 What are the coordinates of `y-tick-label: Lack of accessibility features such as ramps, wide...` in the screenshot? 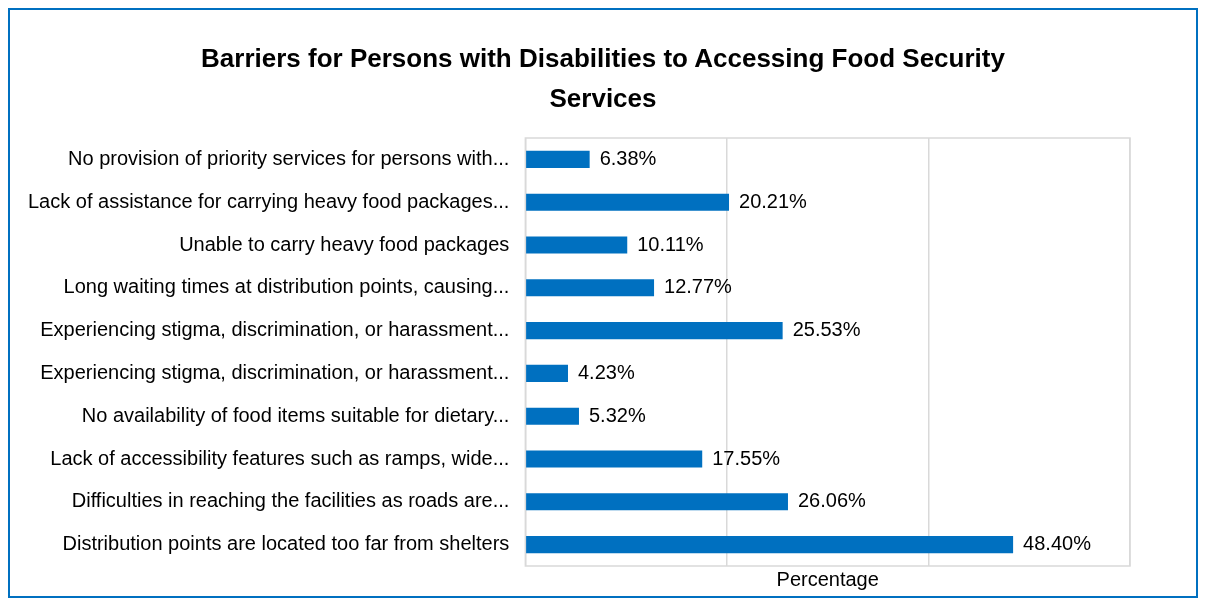 It's located at (280, 457).